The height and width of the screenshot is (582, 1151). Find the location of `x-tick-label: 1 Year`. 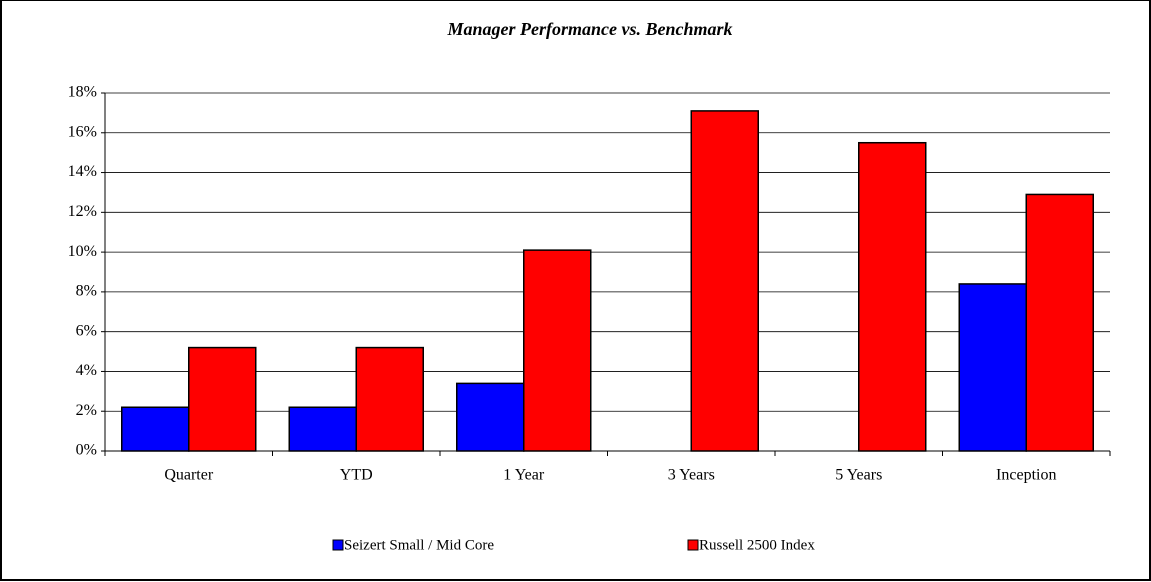

x-tick-label: 1 Year is located at coordinates (524, 475).